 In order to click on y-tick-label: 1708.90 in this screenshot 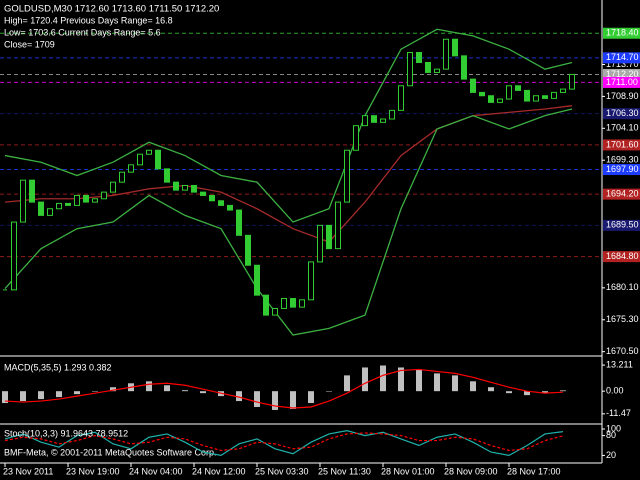, I will do `click(622, 96)`.